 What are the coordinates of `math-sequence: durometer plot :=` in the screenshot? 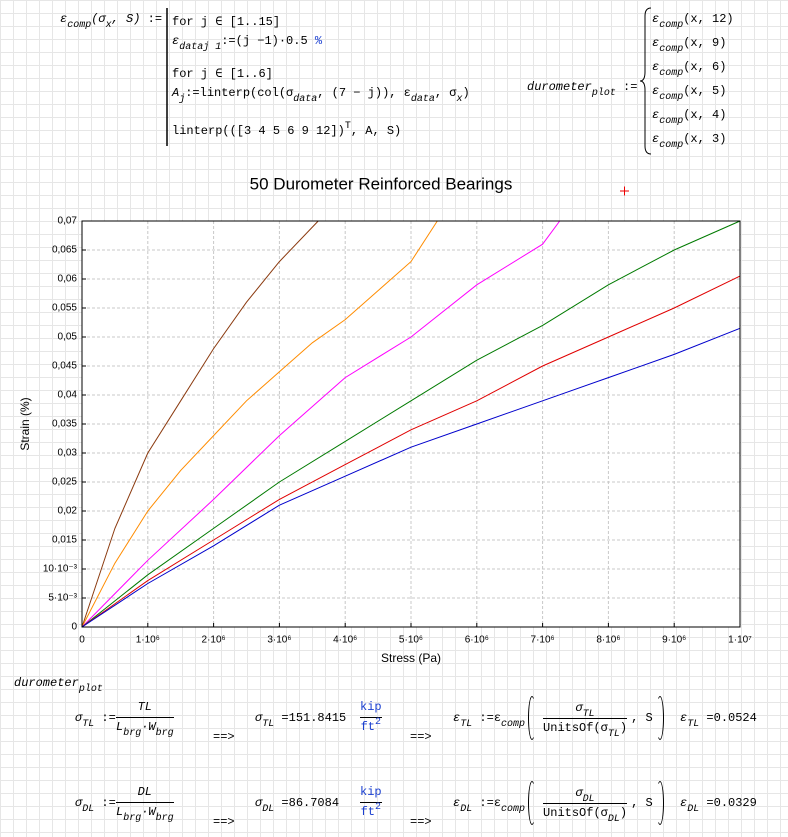 It's located at (582, 89).